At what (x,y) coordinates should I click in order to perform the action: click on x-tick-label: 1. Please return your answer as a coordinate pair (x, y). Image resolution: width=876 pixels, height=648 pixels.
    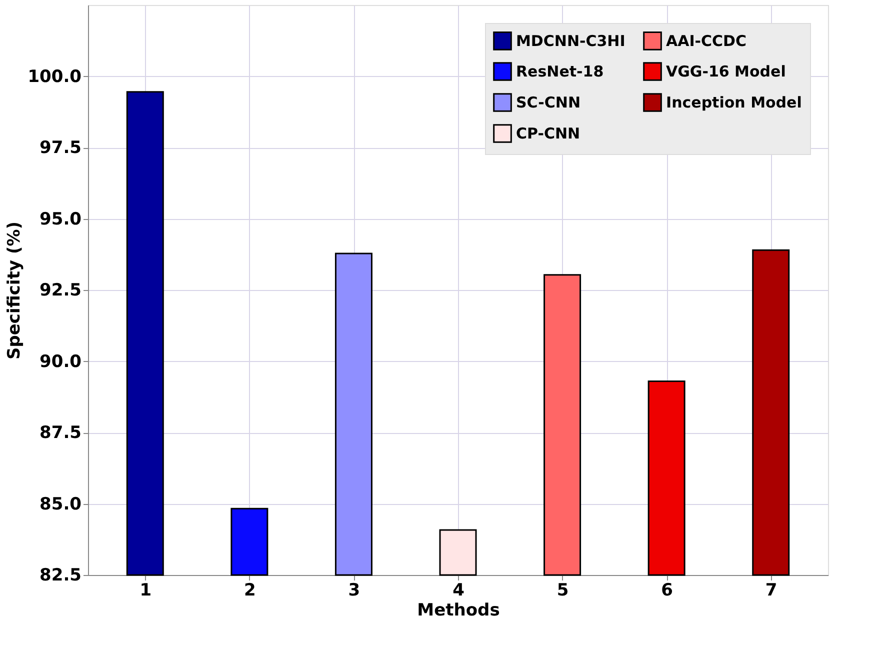
    Looking at the image, I should click on (146, 590).